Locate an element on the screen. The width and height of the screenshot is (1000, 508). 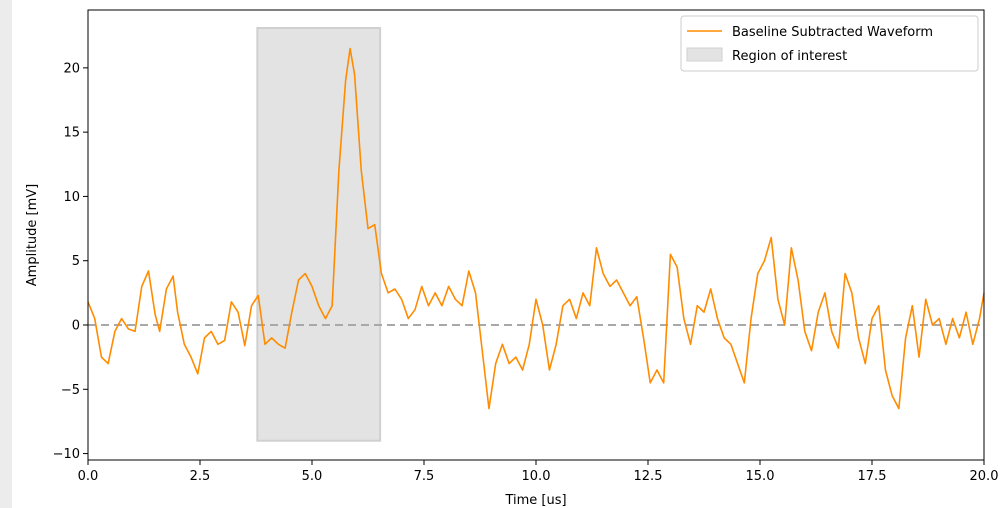
x-axis-label: Time [us] is located at coordinates (535, 500).